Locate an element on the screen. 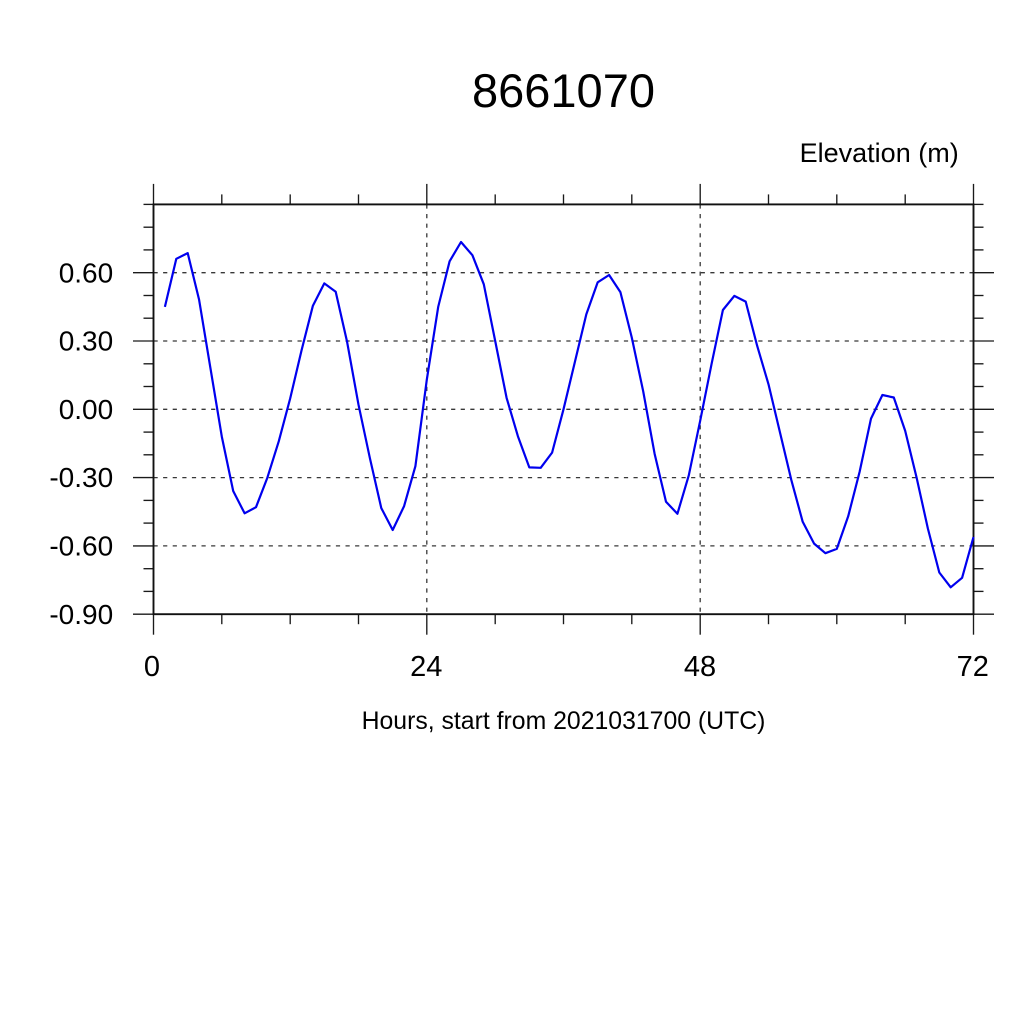 The width and height of the screenshot is (1024, 1024). svg-text: 0.00 is located at coordinates (86, 409).